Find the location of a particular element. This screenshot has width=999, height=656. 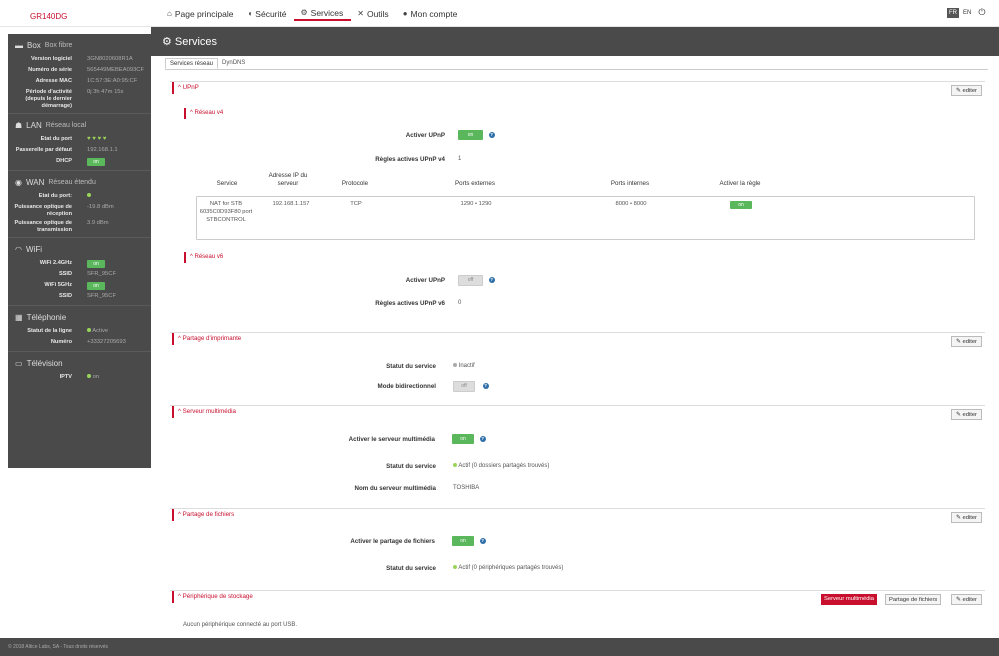

sidebar-wifi-title: ◠ WiFi is located at coordinates (79, 249).